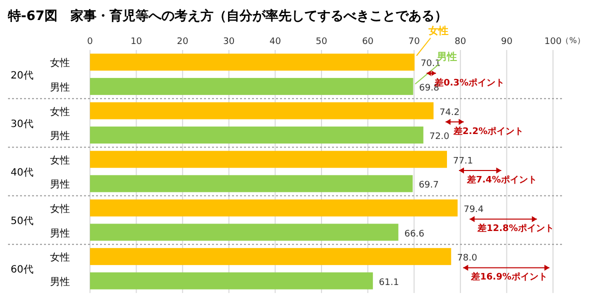 The image size is (602, 308). Describe the element at coordinates (275, 42) in the screenshot. I see `x-tick-label: 40` at that location.